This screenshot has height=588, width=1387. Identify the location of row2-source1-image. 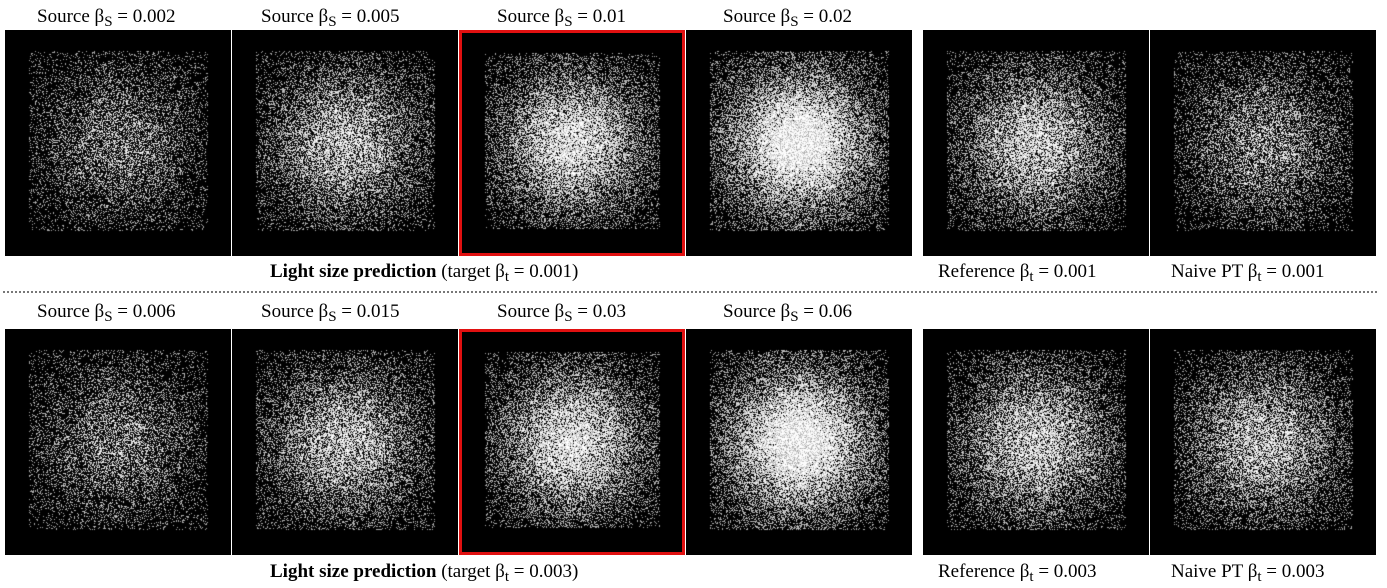
(118, 442).